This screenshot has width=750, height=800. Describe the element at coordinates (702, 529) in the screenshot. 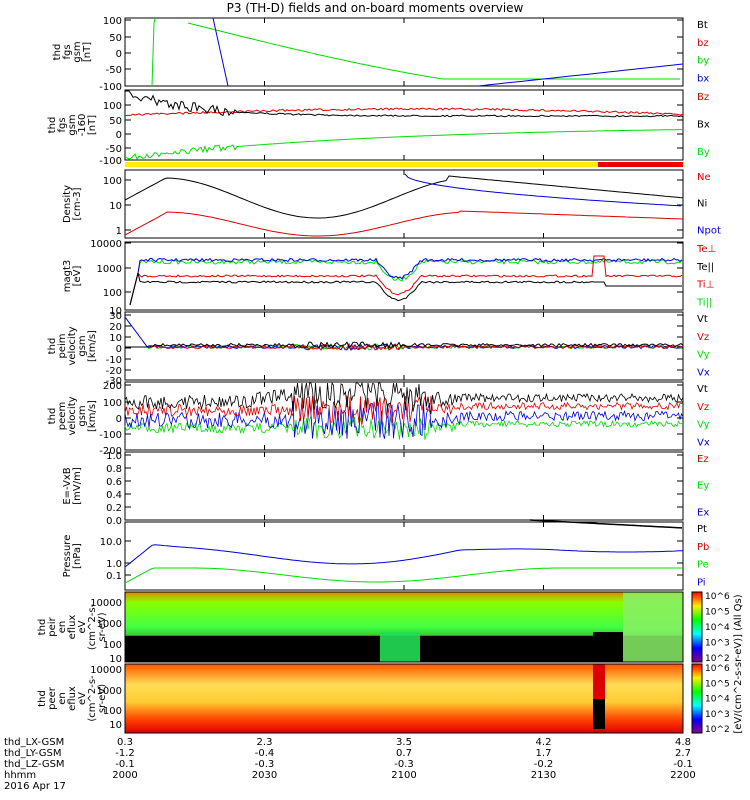

I see `legend-pt: Pt` at that location.